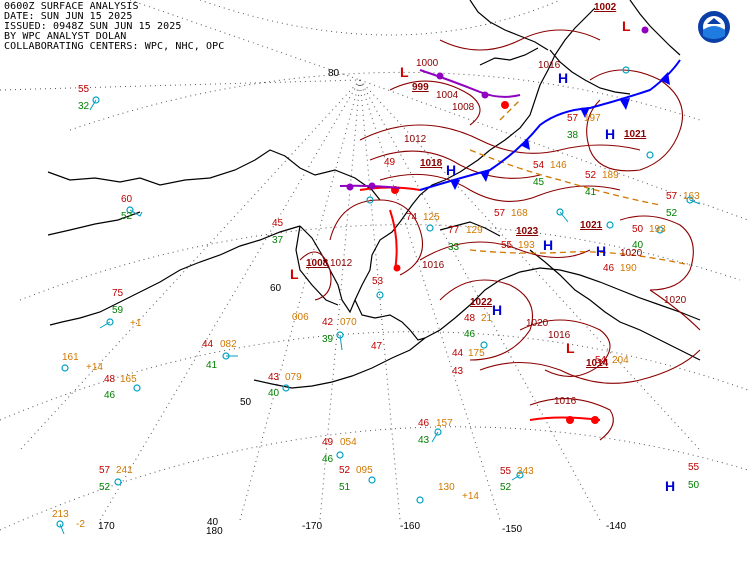  What do you see at coordinates (110, 379) in the screenshot?
I see `station-temp: 48` at bounding box center [110, 379].